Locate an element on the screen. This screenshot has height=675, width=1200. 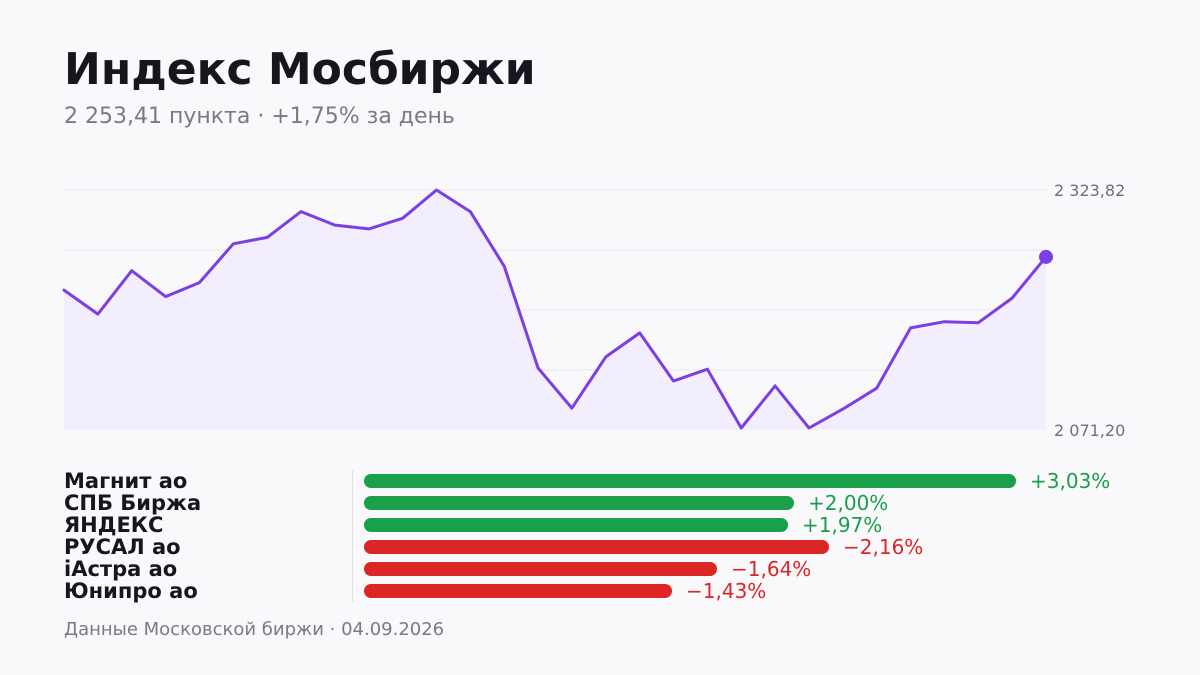
page-title: Индекс Мосбиржи is located at coordinates (300, 69).